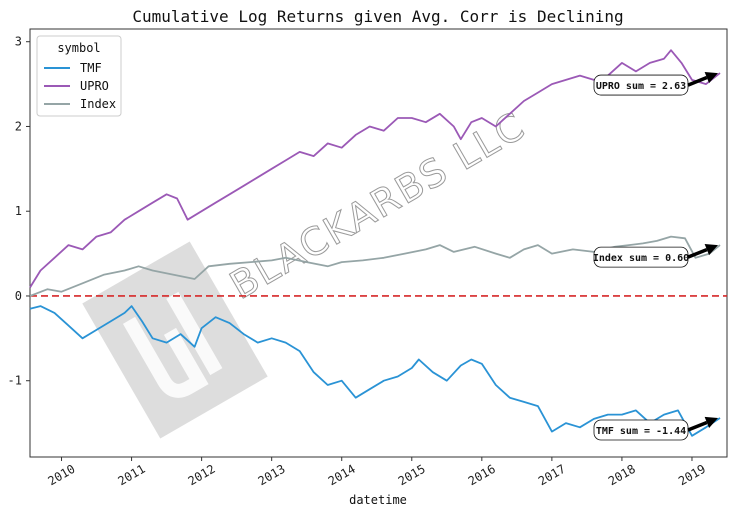 Image resolution: width=738 pixels, height=515 pixels. I want to click on legend-box, so click(79, 76).